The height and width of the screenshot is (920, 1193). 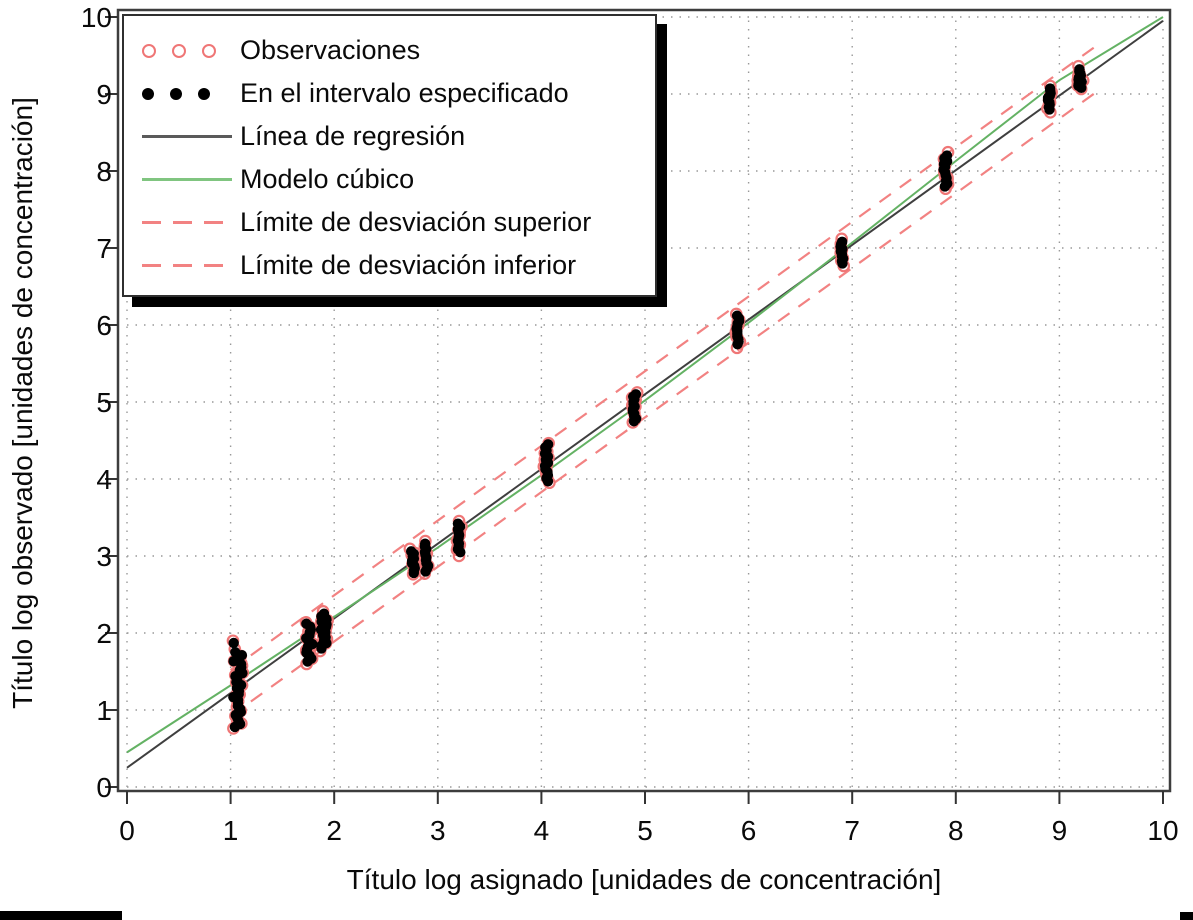 I want to click on legend-label-in-interval: En el intervalo especificado, so click(x=404, y=93).